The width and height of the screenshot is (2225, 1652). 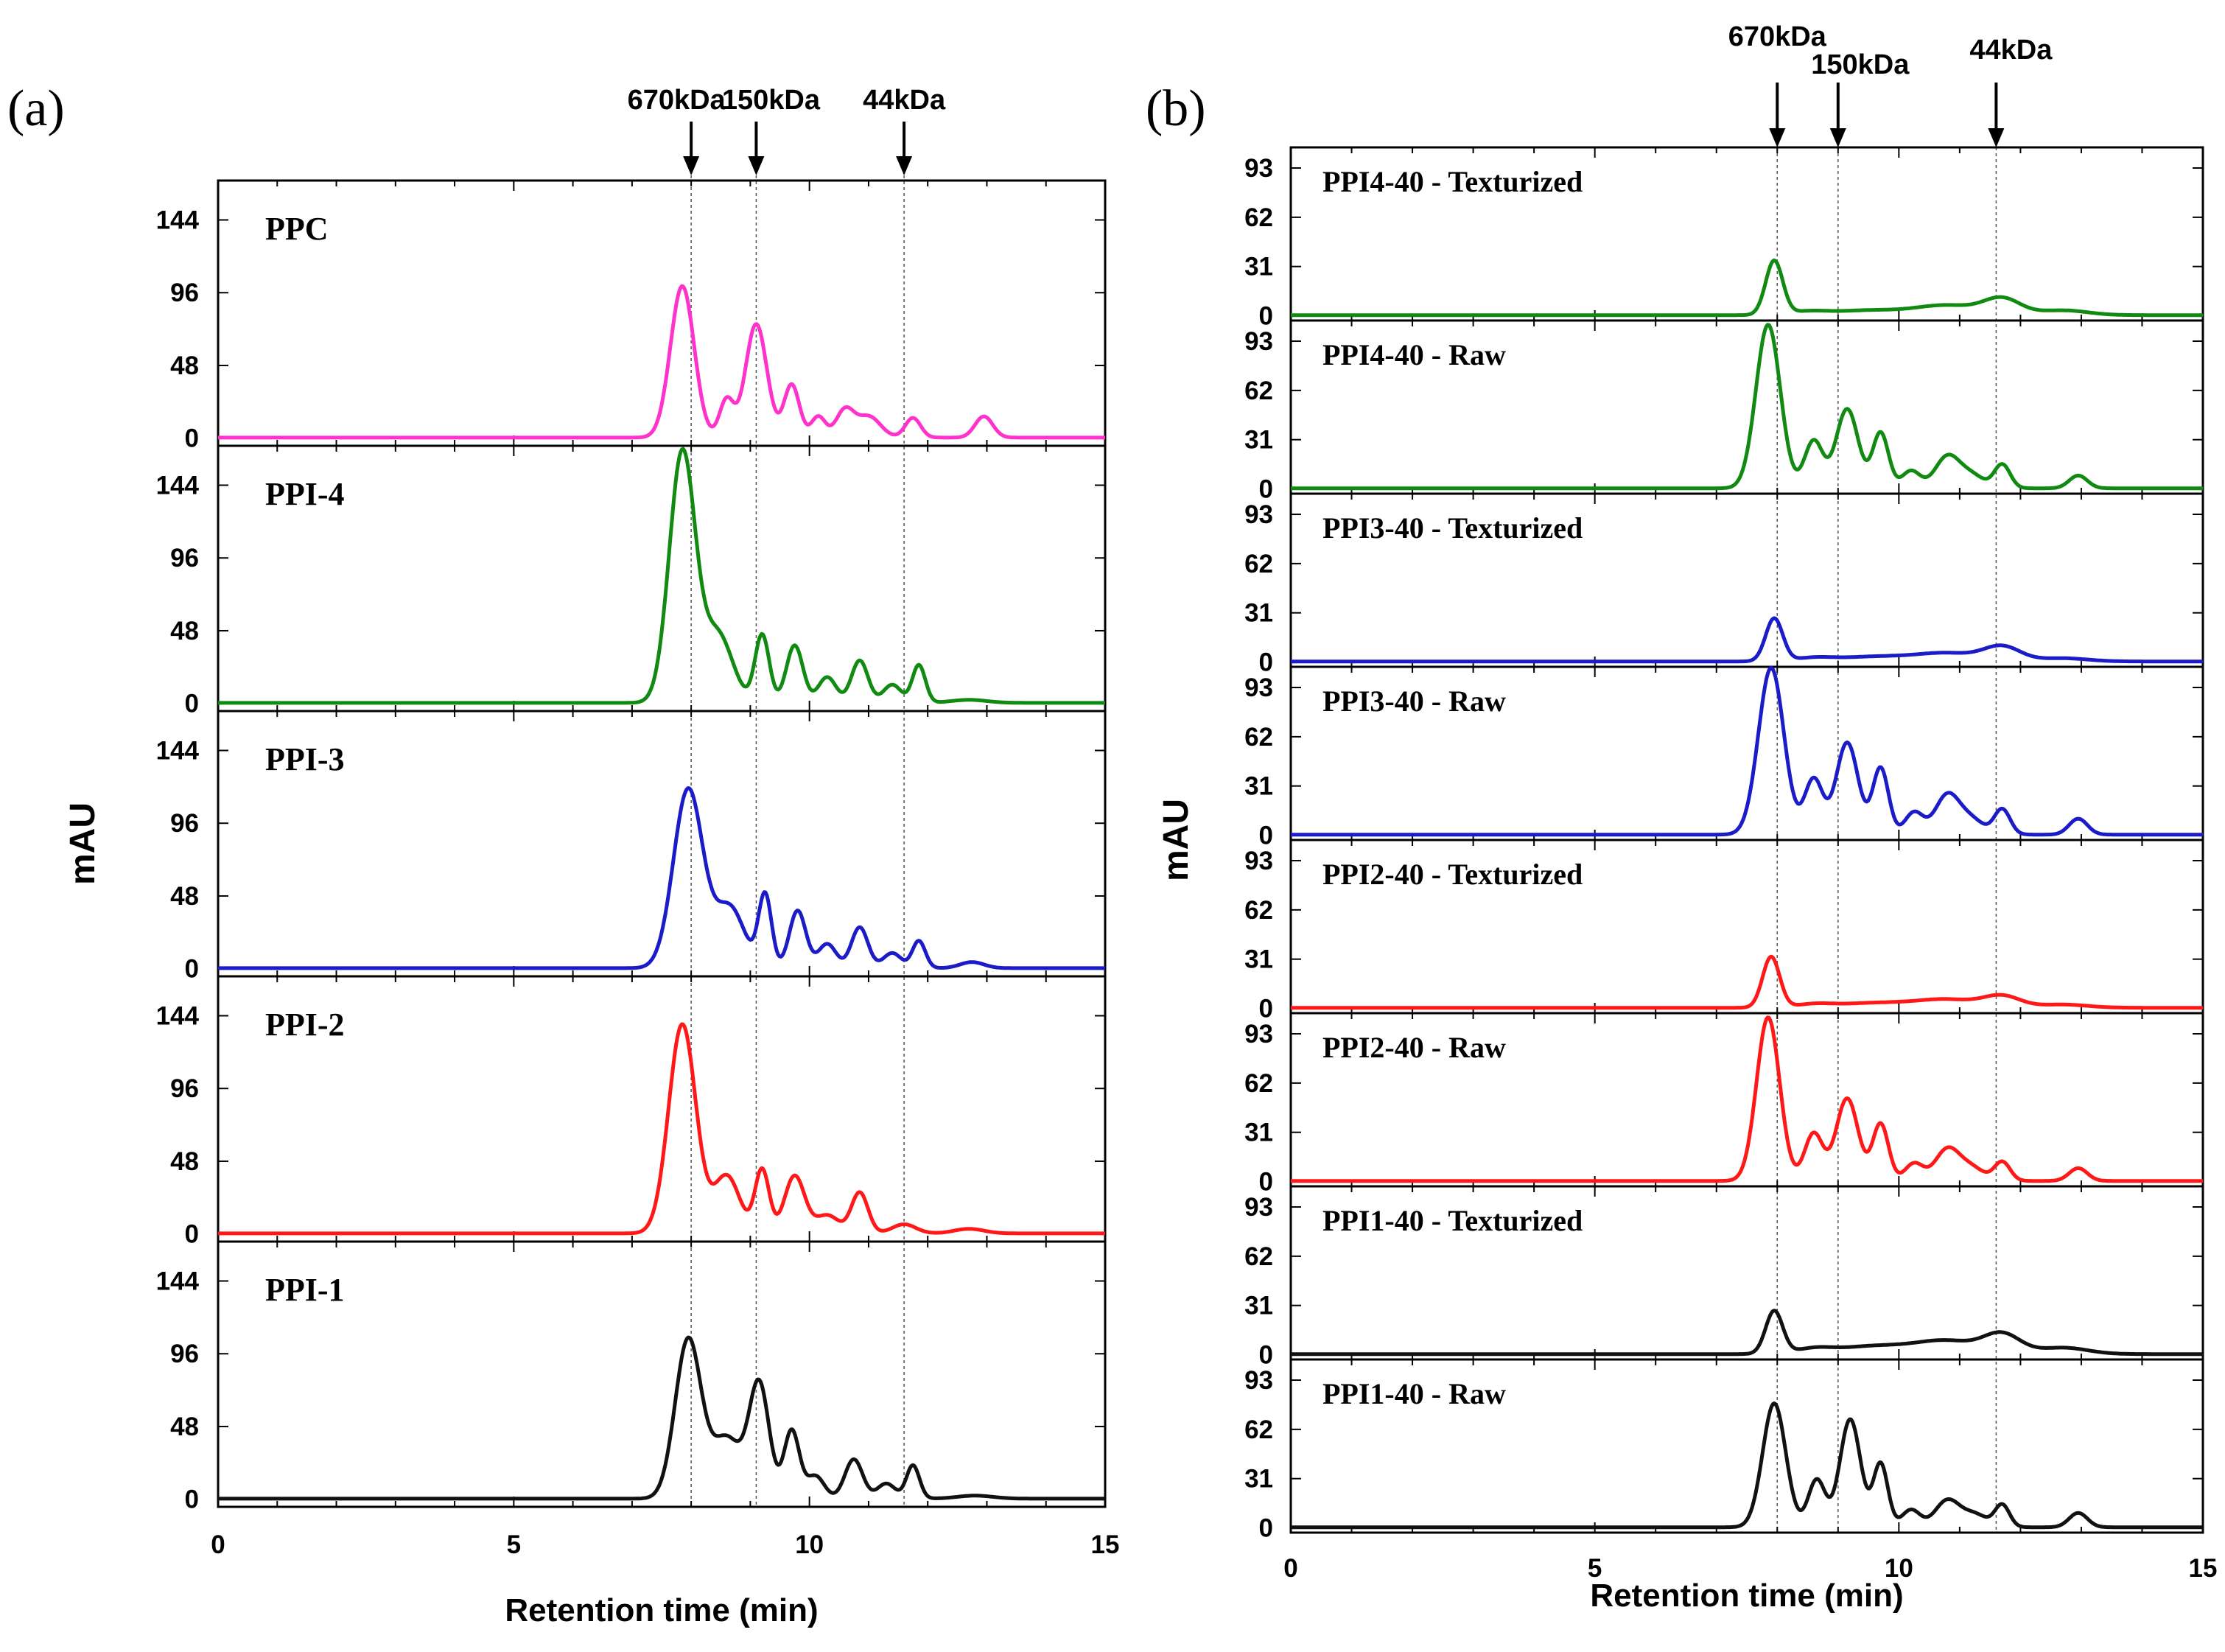 What do you see at coordinates (1452, 181) in the screenshot?
I see `series-label: PPI4-40 - Texturized` at bounding box center [1452, 181].